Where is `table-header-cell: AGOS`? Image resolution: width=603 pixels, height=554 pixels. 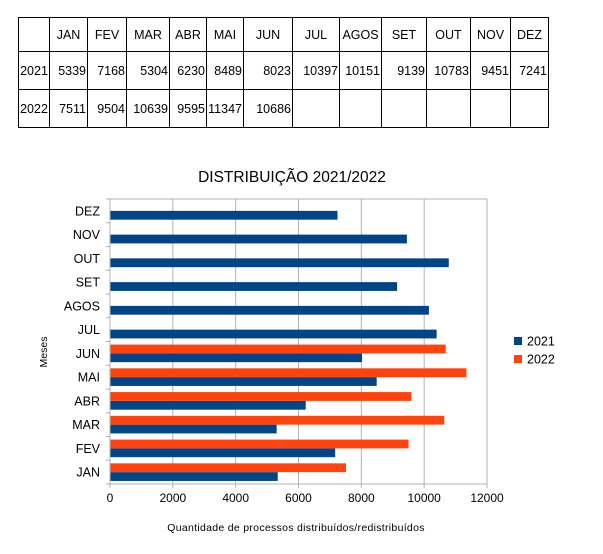
table-header-cell: AGOS is located at coordinates (360, 34).